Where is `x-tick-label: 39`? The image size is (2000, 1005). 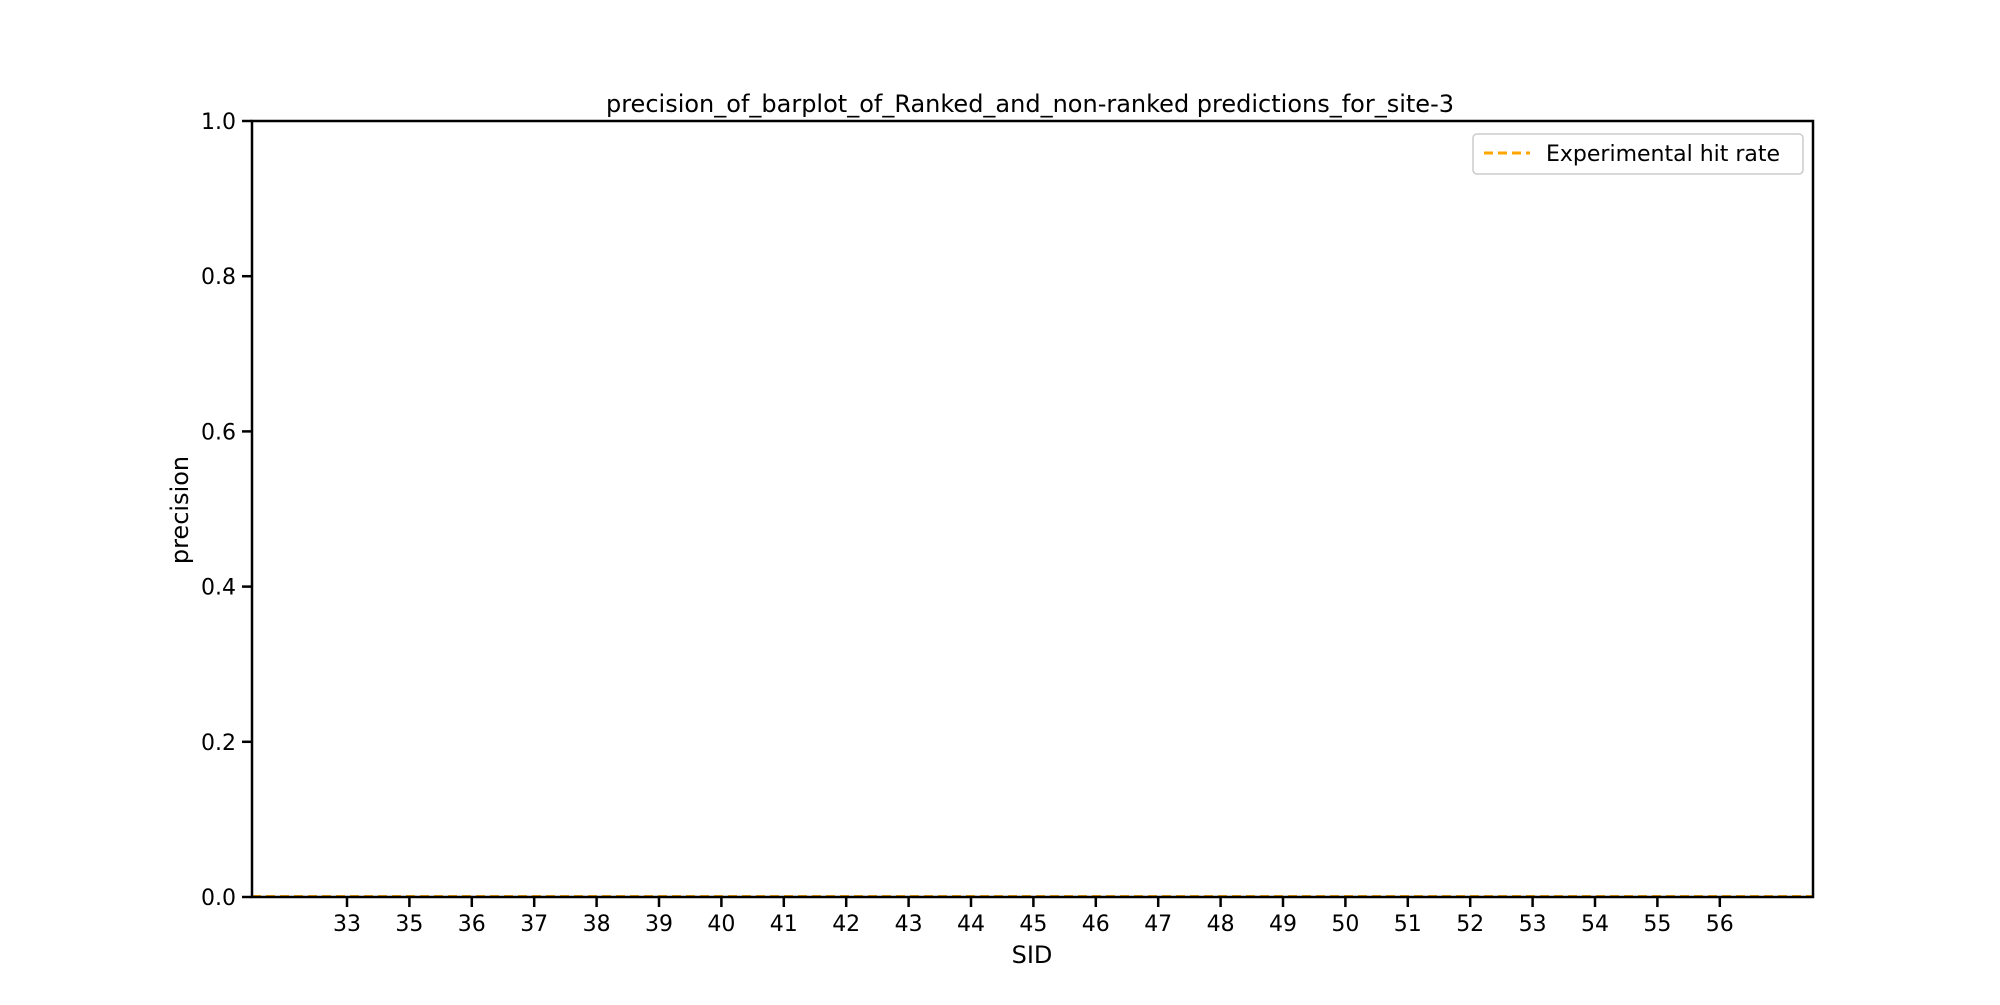
x-tick-label: 39 is located at coordinates (659, 924).